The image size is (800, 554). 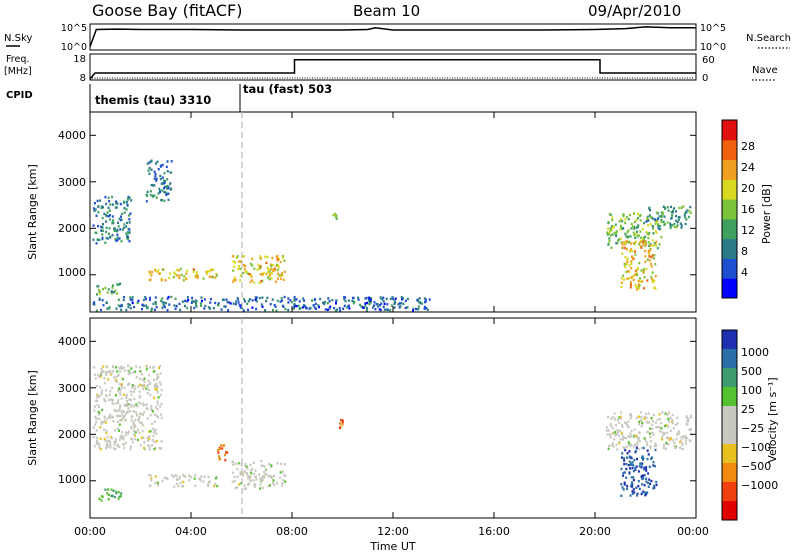 I want to click on power-cbar-tick-16: 16, so click(x=748, y=209).